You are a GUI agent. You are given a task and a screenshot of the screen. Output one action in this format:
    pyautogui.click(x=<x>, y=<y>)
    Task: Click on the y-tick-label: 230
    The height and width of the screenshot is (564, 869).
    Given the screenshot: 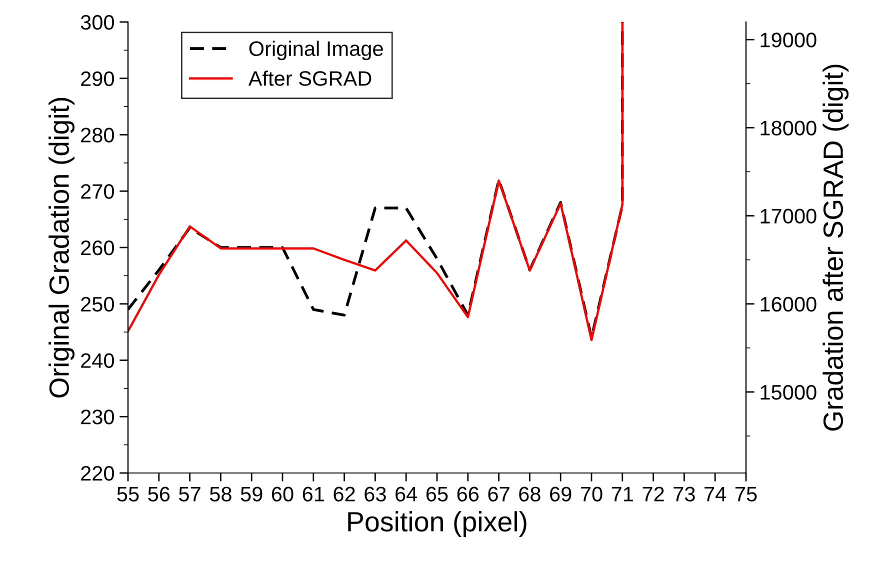 What is the action you would take?
    pyautogui.click(x=97, y=417)
    